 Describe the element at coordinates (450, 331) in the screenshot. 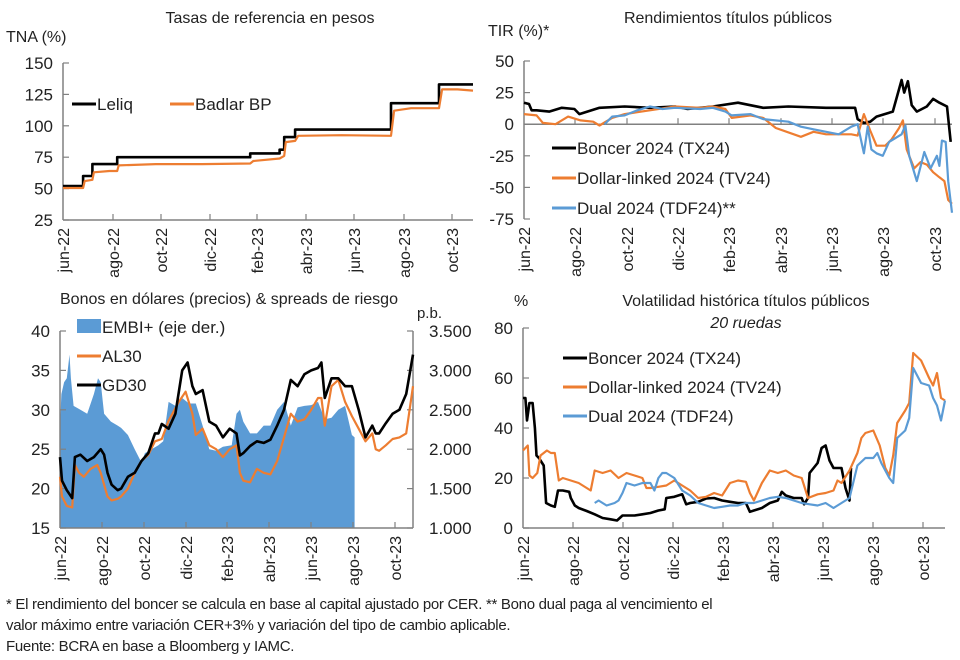

I see `y2-tick-label: 3.500` at that location.